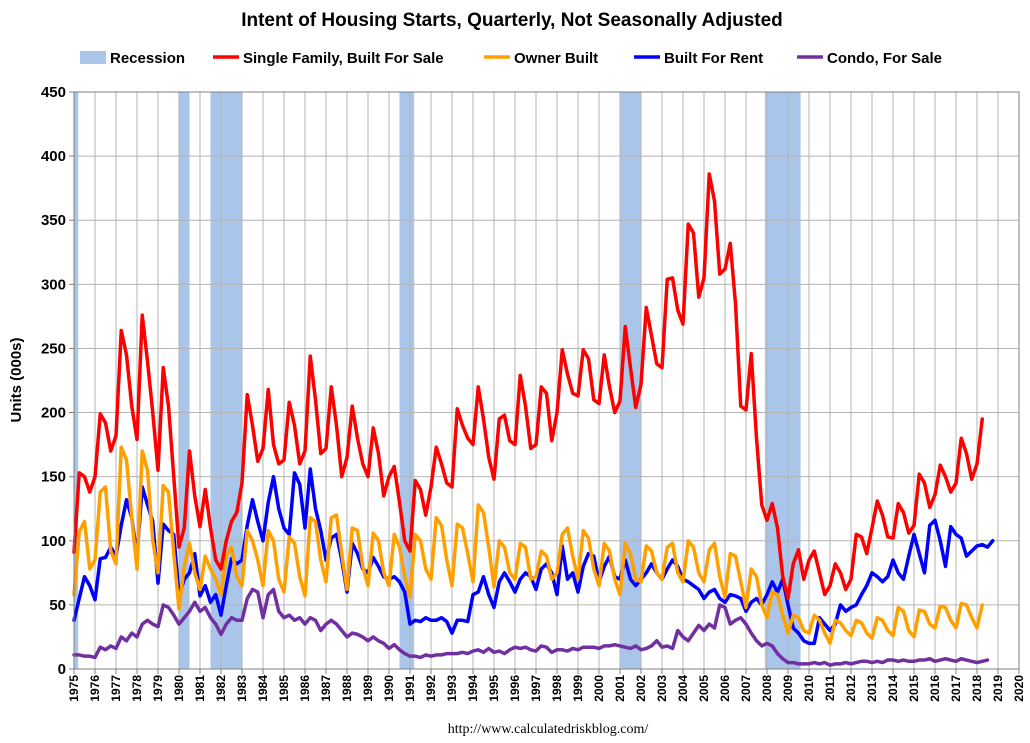 The image size is (1030, 743). Describe the element at coordinates (578, 688) in the screenshot. I see `x-tick-label-1999: 1999` at that location.